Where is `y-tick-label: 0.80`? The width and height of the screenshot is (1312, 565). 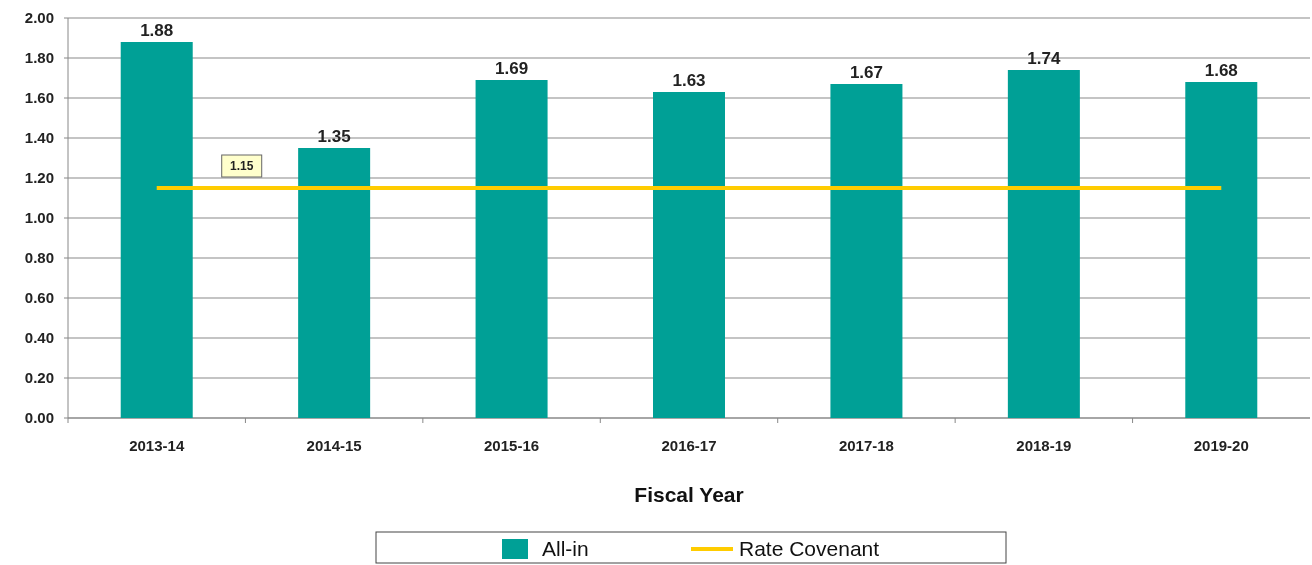
y-tick-label: 0.80 is located at coordinates (39, 258).